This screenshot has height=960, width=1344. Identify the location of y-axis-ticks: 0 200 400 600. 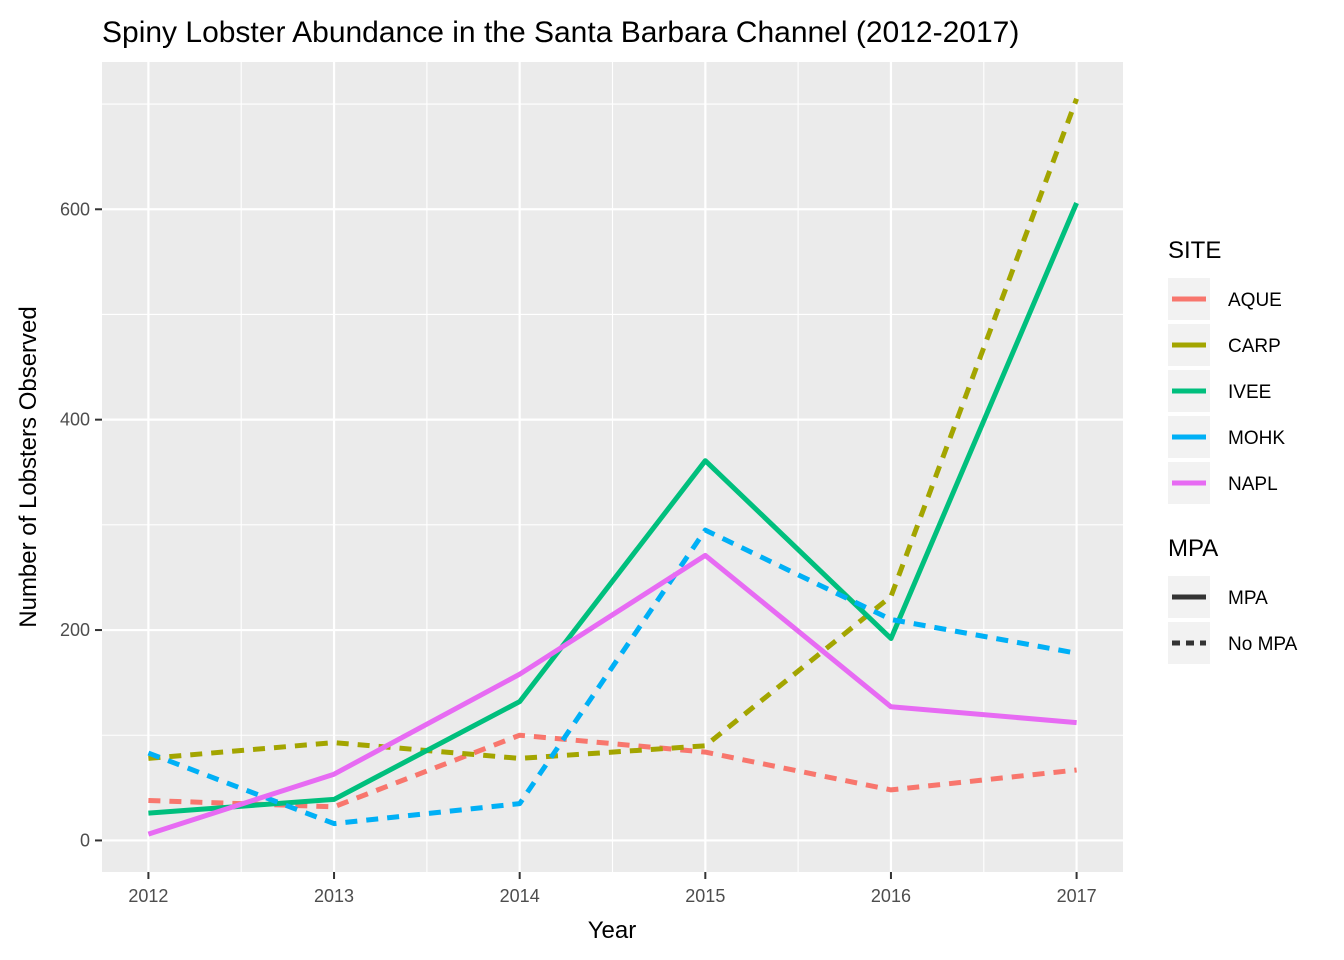
(81, 524).